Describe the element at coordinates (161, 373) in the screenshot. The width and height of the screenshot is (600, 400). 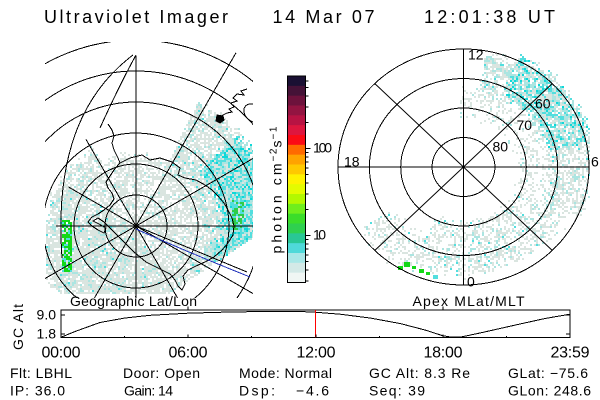
I see `svg-text: Door: Open` at that location.